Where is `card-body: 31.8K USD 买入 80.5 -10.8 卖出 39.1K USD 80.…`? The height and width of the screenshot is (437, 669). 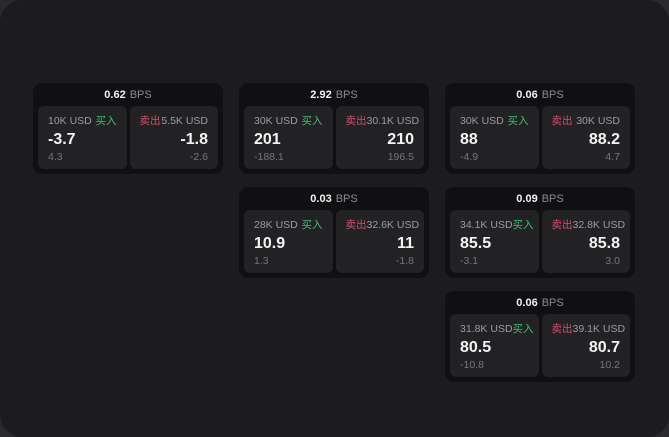 card-body: 31.8K USD 买入 80.5 -10.8 卖出 39.1K USD 80.… is located at coordinates (540, 348).